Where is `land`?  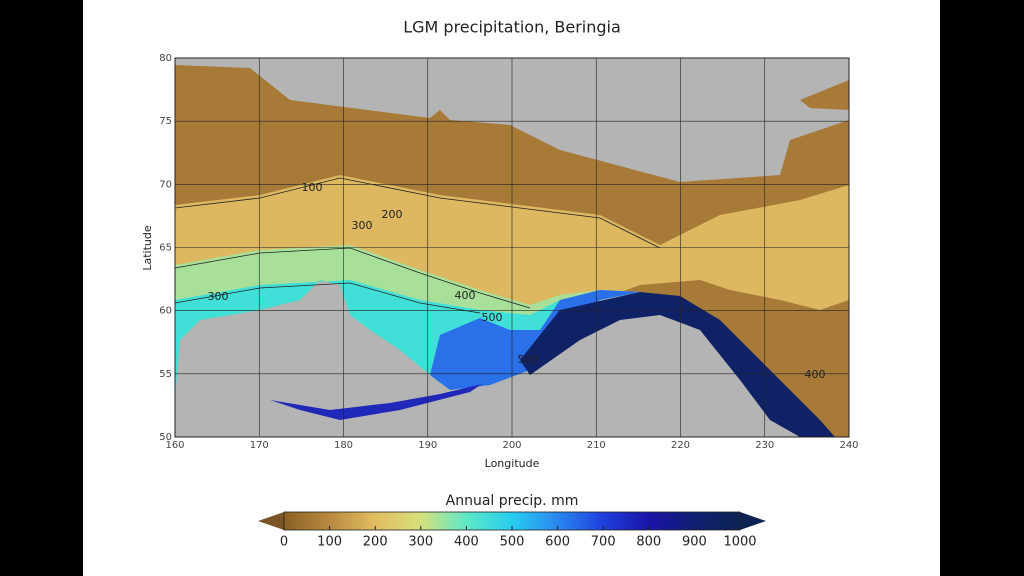 land is located at coordinates (824, 95).